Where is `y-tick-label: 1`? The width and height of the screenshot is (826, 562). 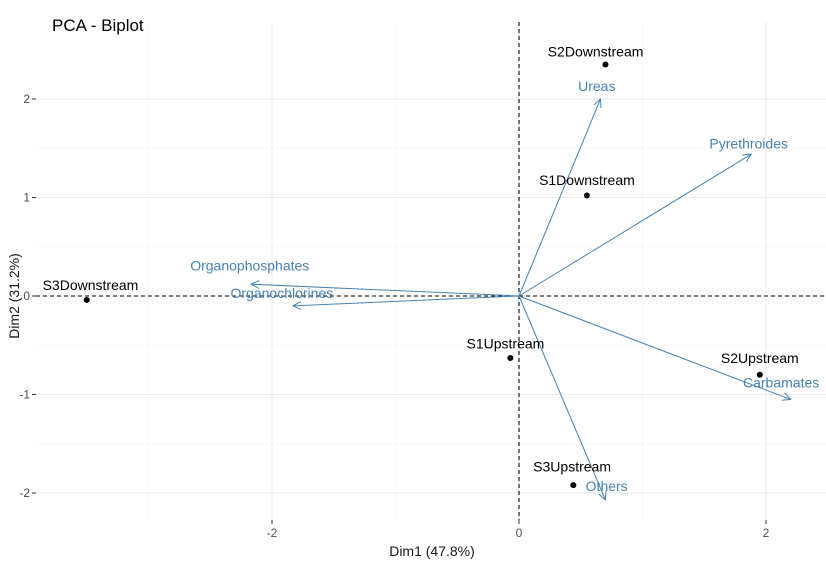
y-tick-label: 1 is located at coordinates (26, 198).